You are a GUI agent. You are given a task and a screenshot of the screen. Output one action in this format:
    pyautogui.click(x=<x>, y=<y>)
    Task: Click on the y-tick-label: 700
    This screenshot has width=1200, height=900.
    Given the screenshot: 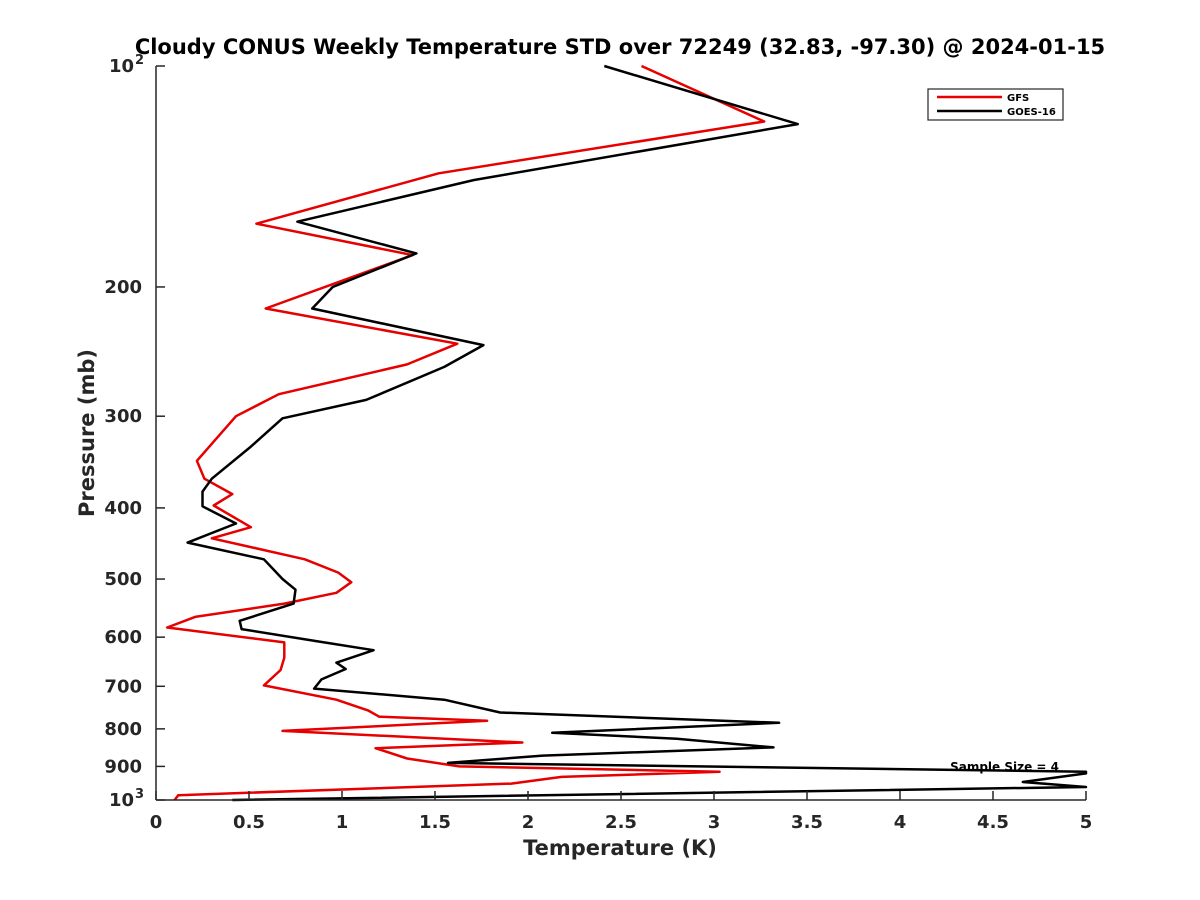 What is the action you would take?
    pyautogui.click(x=123, y=686)
    